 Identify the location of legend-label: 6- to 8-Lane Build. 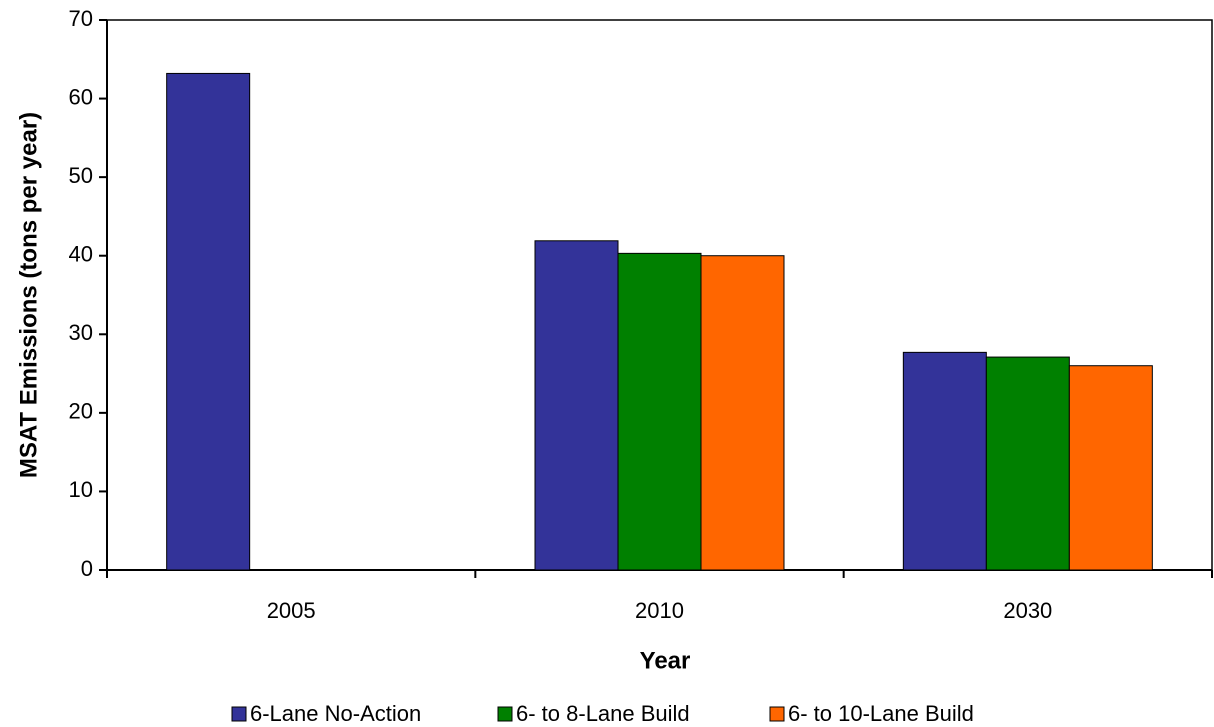
(603, 713).